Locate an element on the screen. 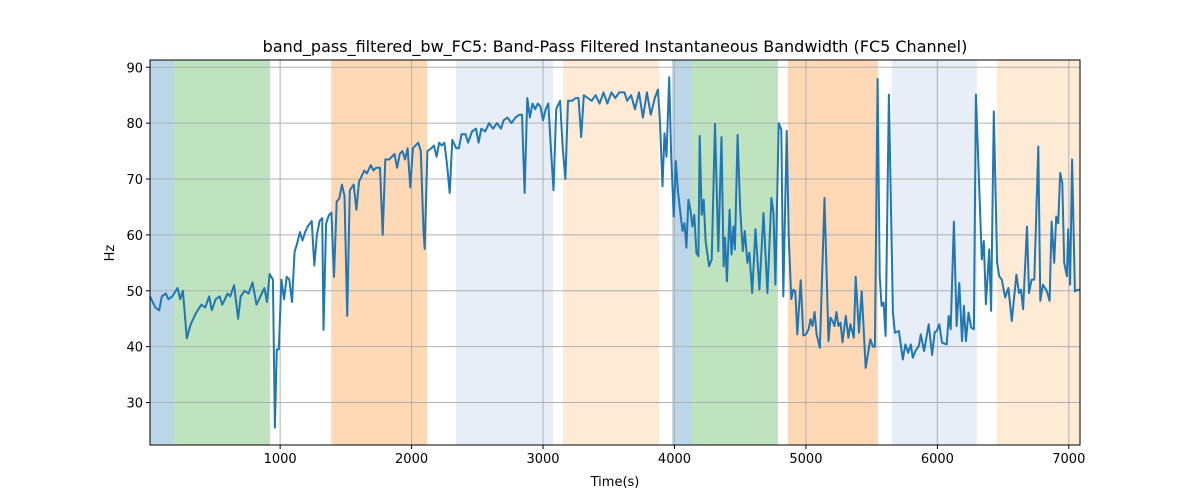  x-tick-label: 1000 is located at coordinates (280, 459).